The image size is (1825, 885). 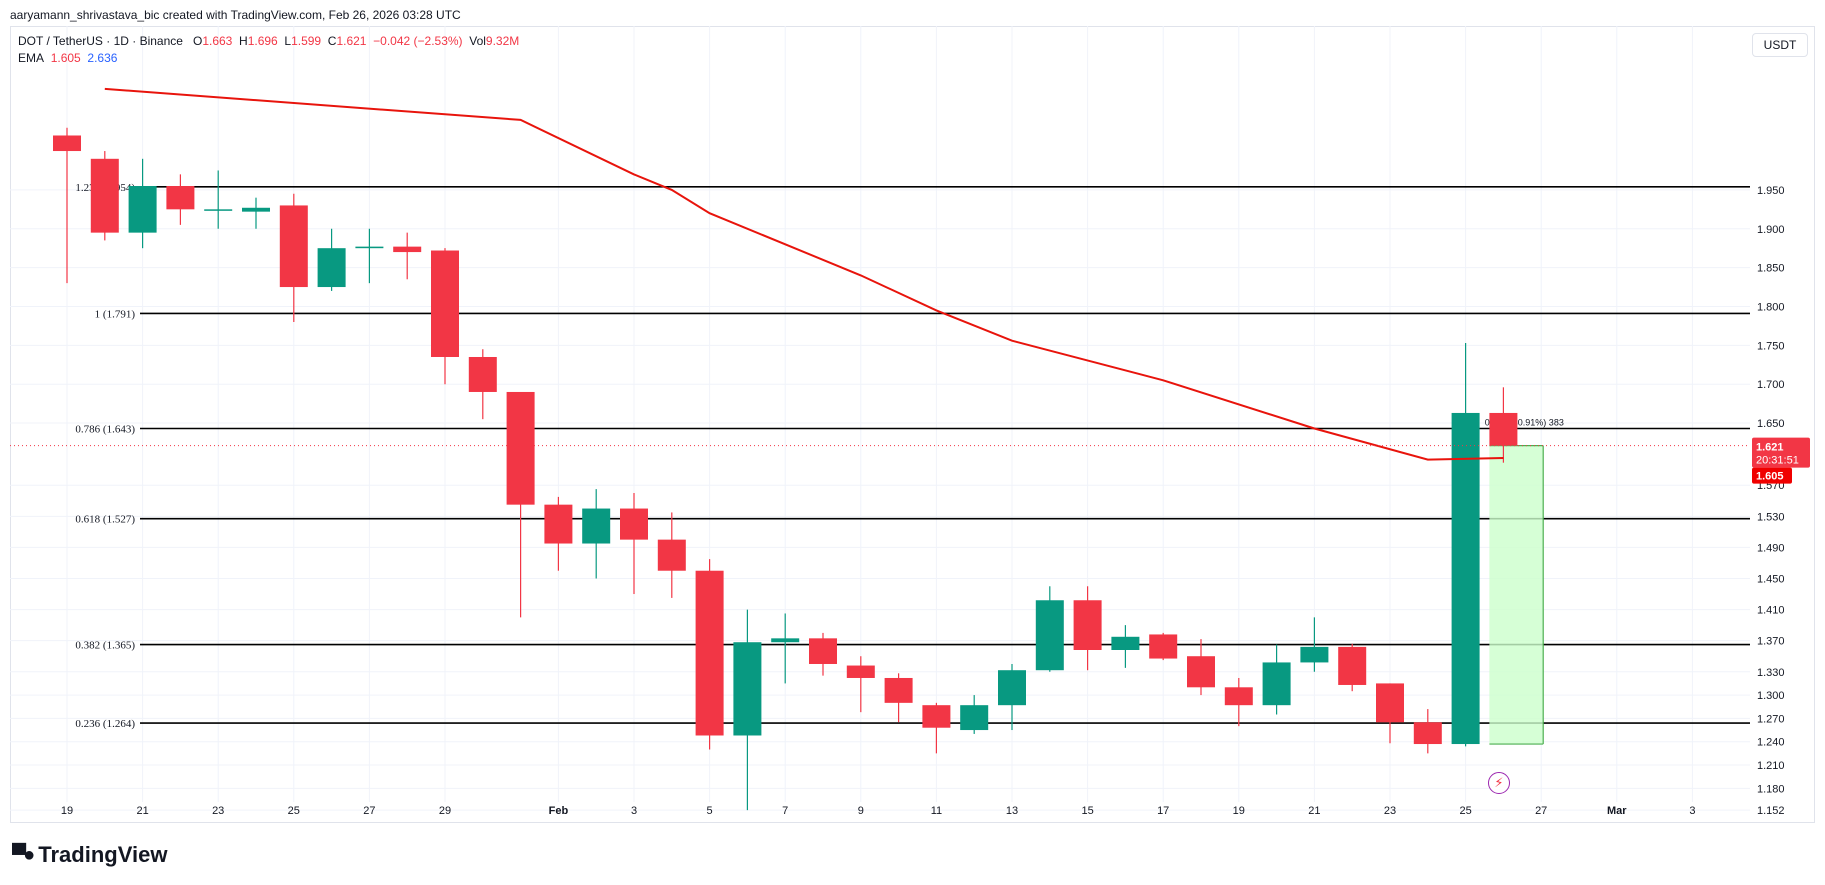 I want to click on price-tick-label: 1.300, so click(x=1771, y=696).